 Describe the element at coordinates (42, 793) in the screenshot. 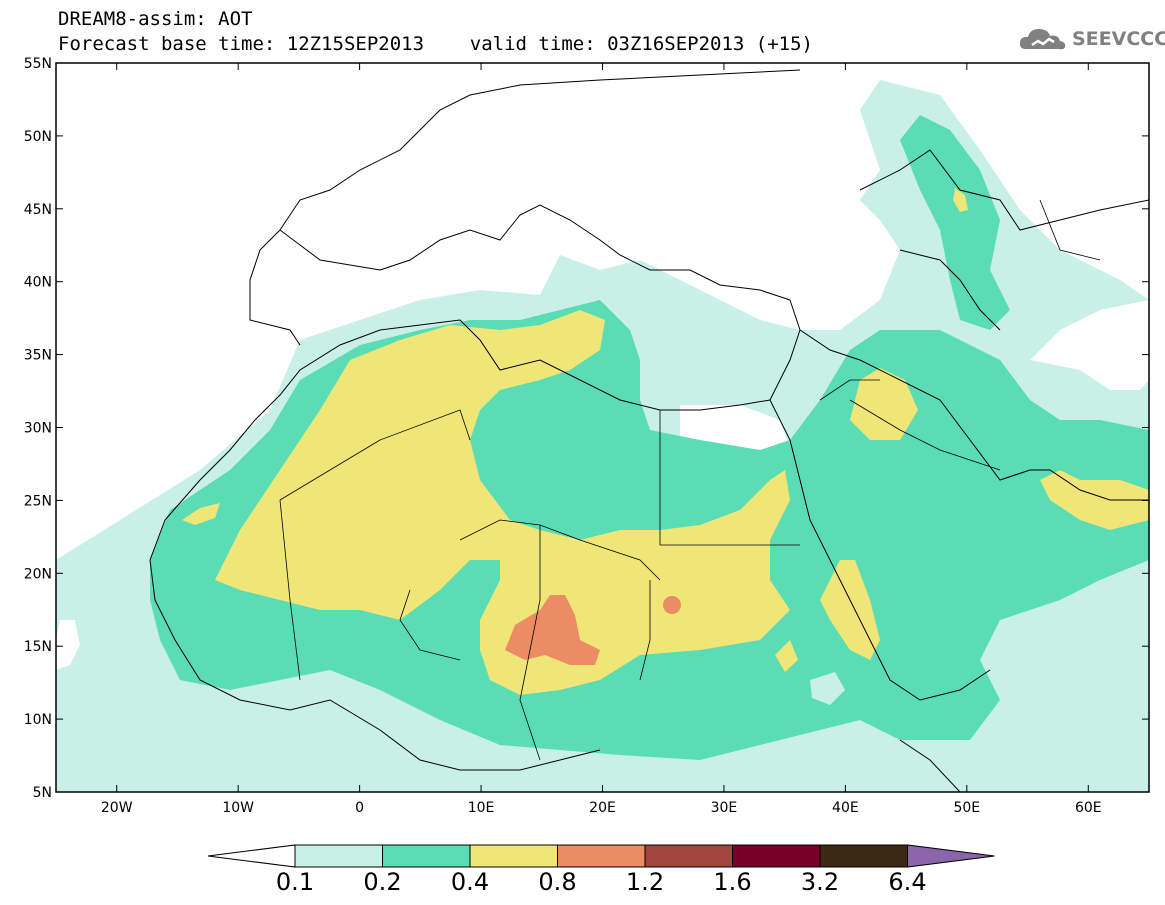

I see `lat-tick-label: 5N` at that location.